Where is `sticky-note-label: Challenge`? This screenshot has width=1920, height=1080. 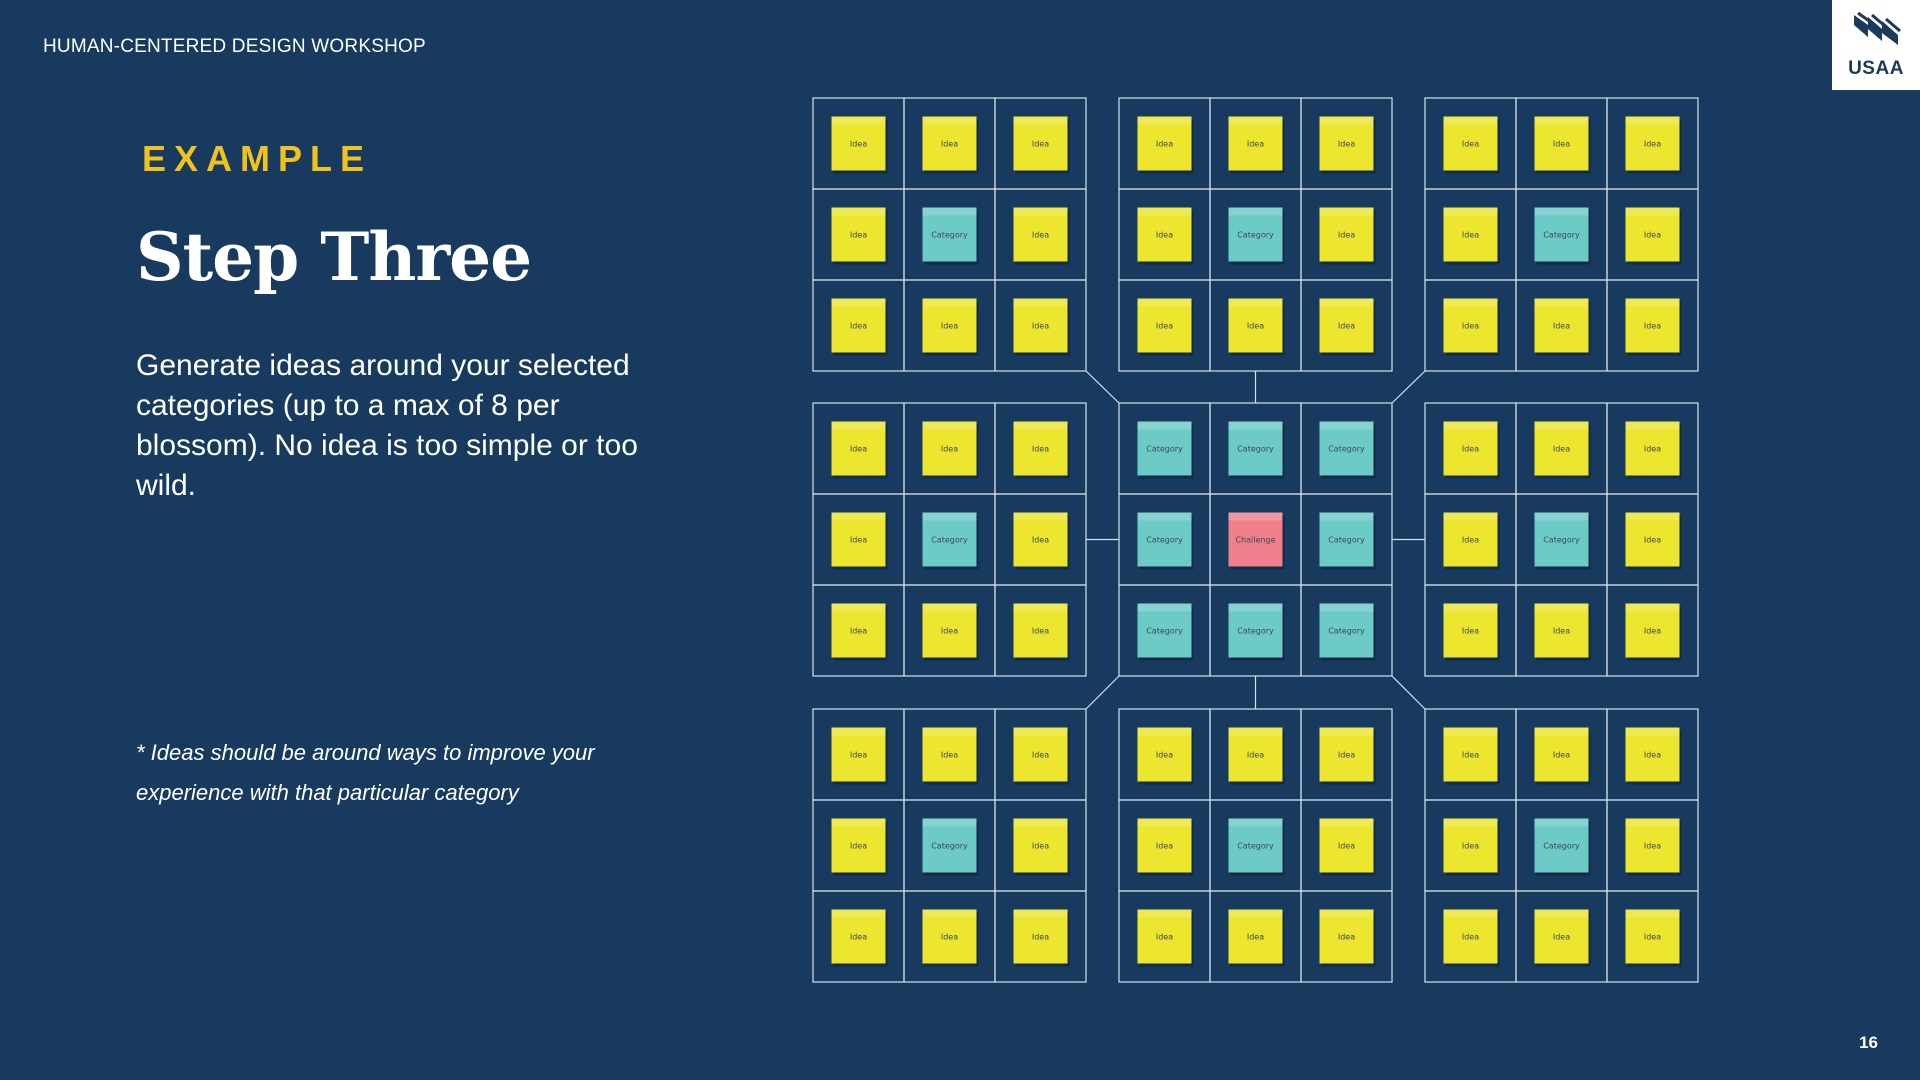 sticky-note-label: Challenge is located at coordinates (1256, 540).